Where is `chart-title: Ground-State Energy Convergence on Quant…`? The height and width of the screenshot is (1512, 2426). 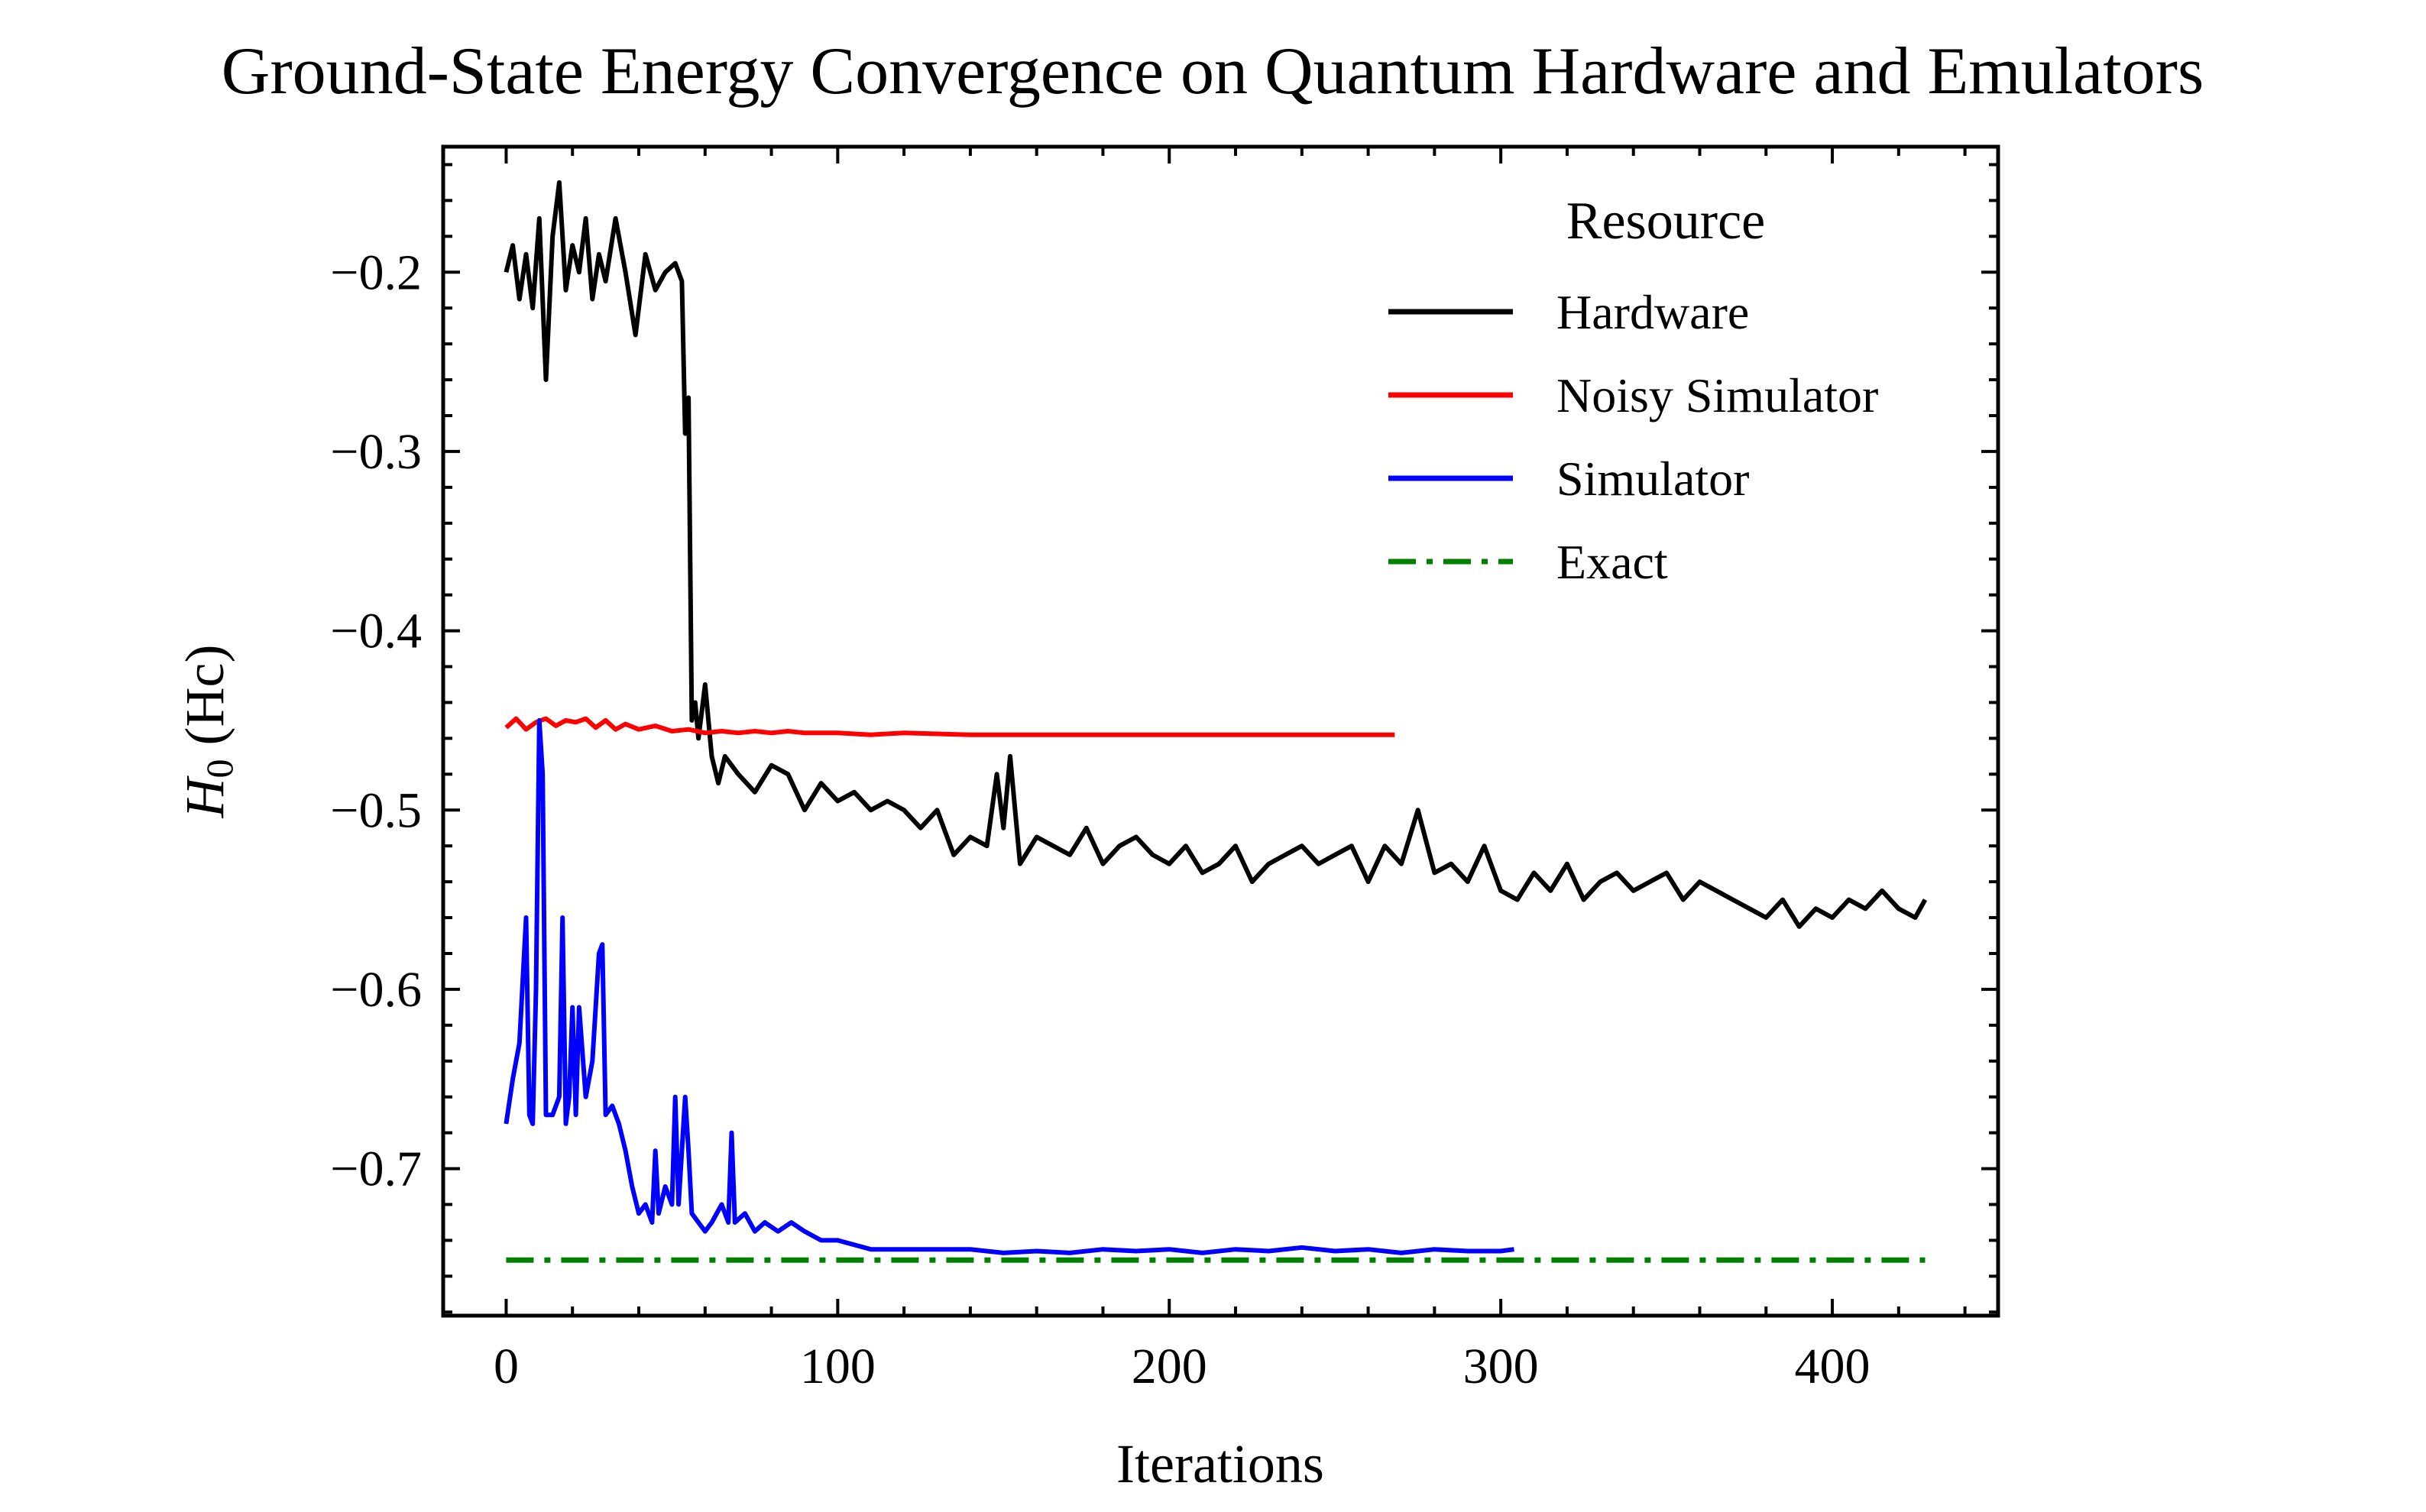 chart-title: Ground-State Energy Convergence on Quant… is located at coordinates (1213, 71).